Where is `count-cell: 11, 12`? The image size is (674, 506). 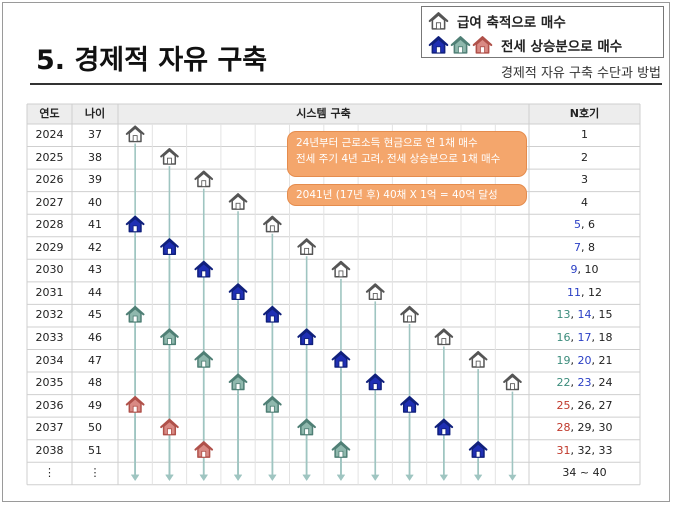
count-cell: 11, 12 is located at coordinates (584, 293).